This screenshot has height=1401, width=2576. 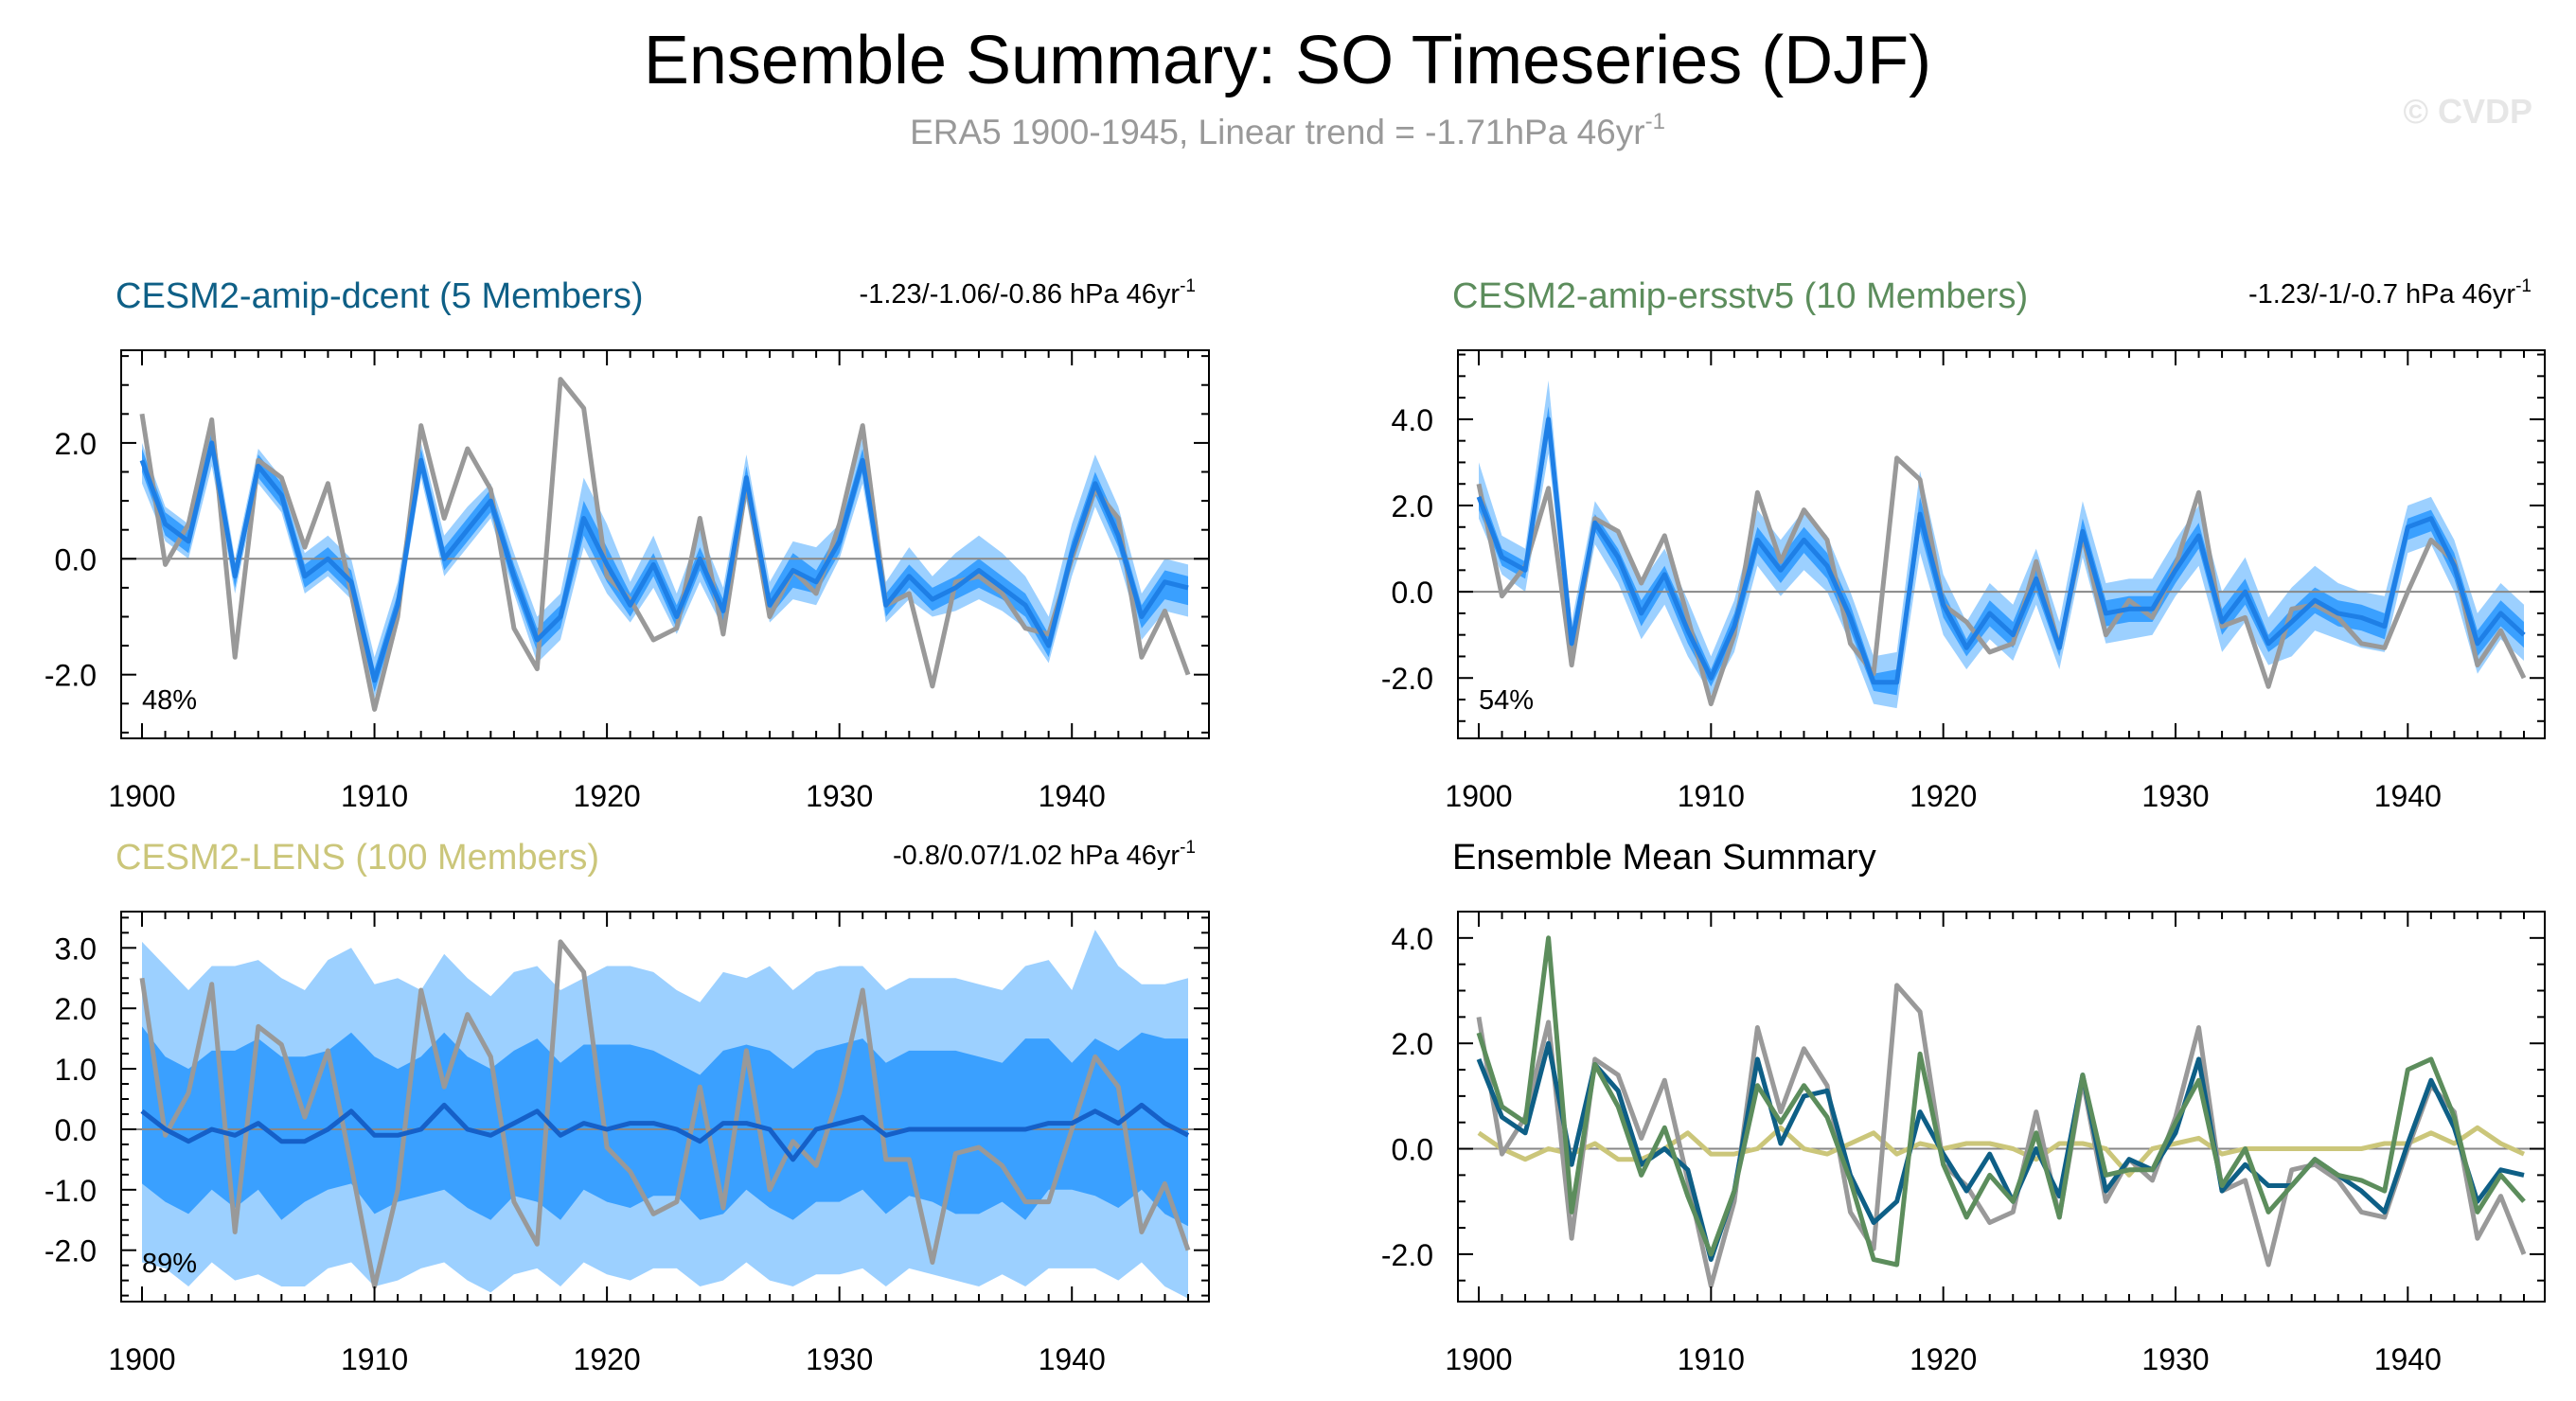 What do you see at coordinates (169, 1264) in the screenshot?
I see `percent-label: 89%` at bounding box center [169, 1264].